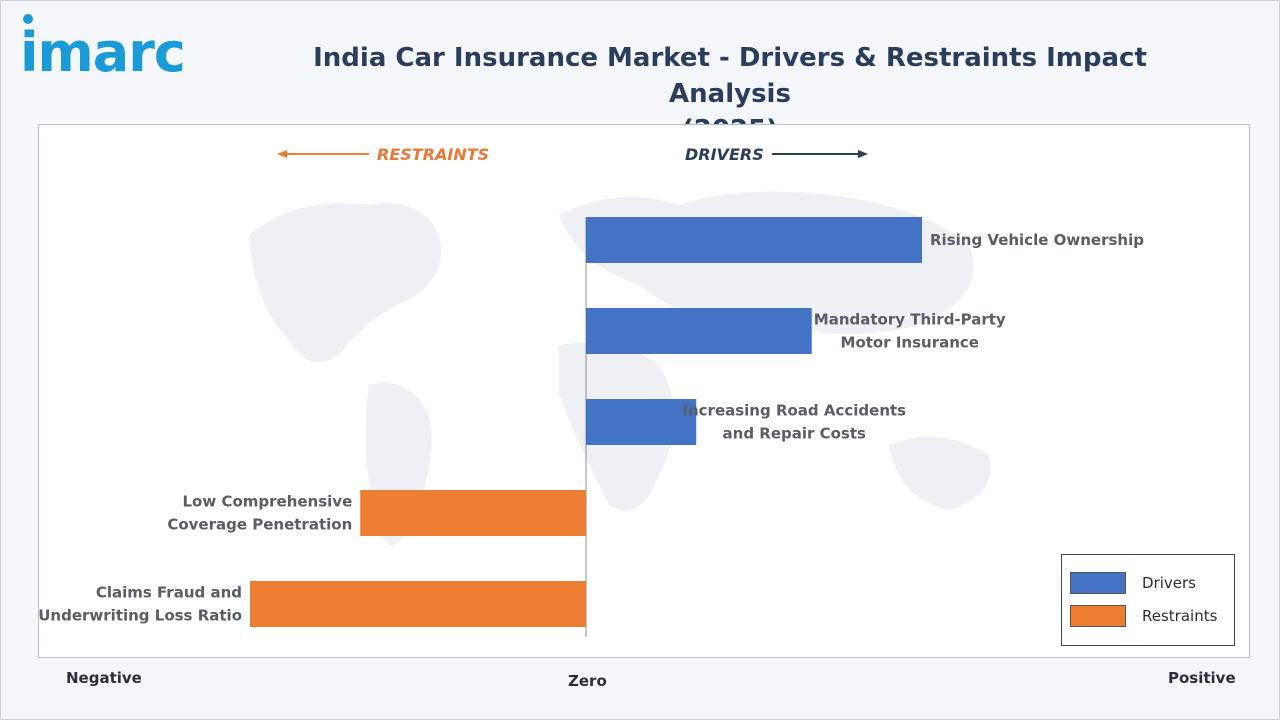  What do you see at coordinates (103, 52) in the screenshot?
I see `imarc-logo: imarc` at bounding box center [103, 52].